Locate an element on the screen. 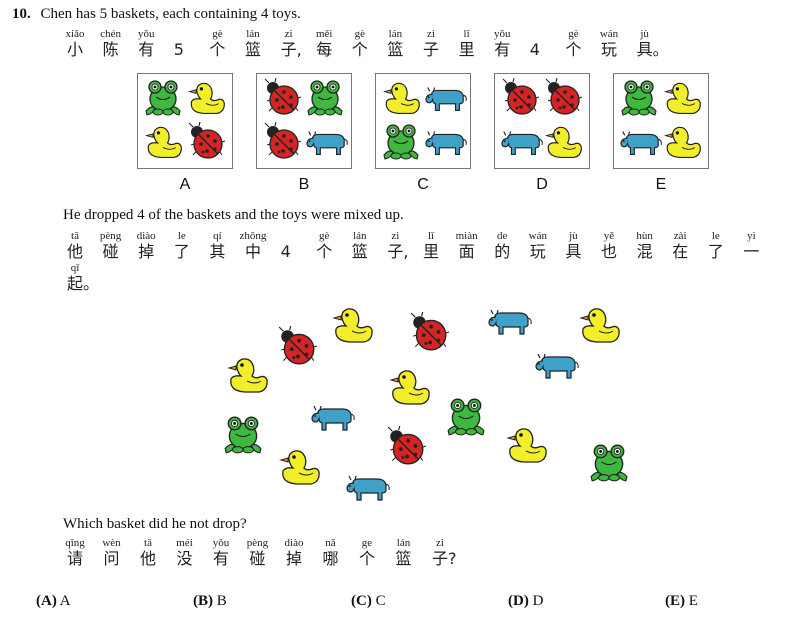 Image resolution: width=794 pixels, height=629 pixels. hanzi: 子, is located at coordinates (291, 49).